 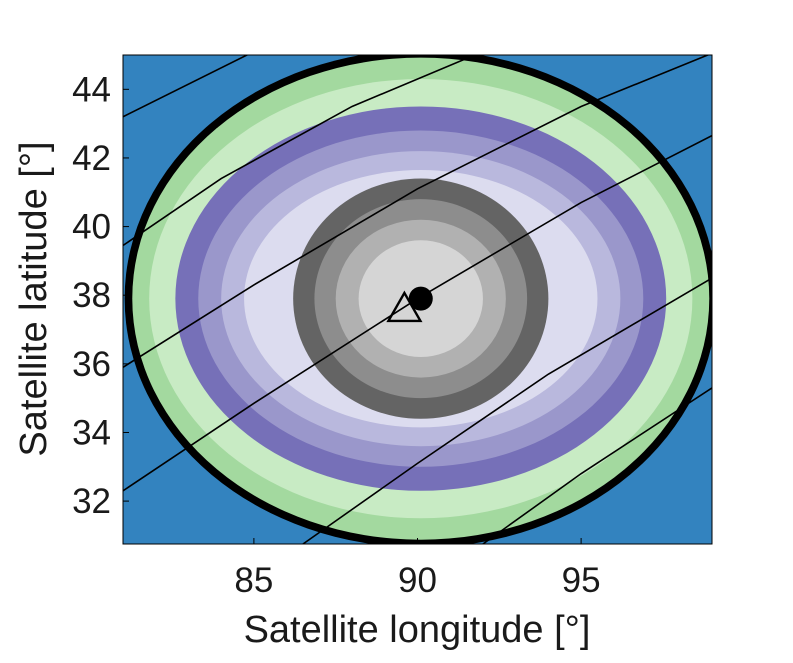 I want to click on y-tick-label: 38, so click(x=91, y=295).